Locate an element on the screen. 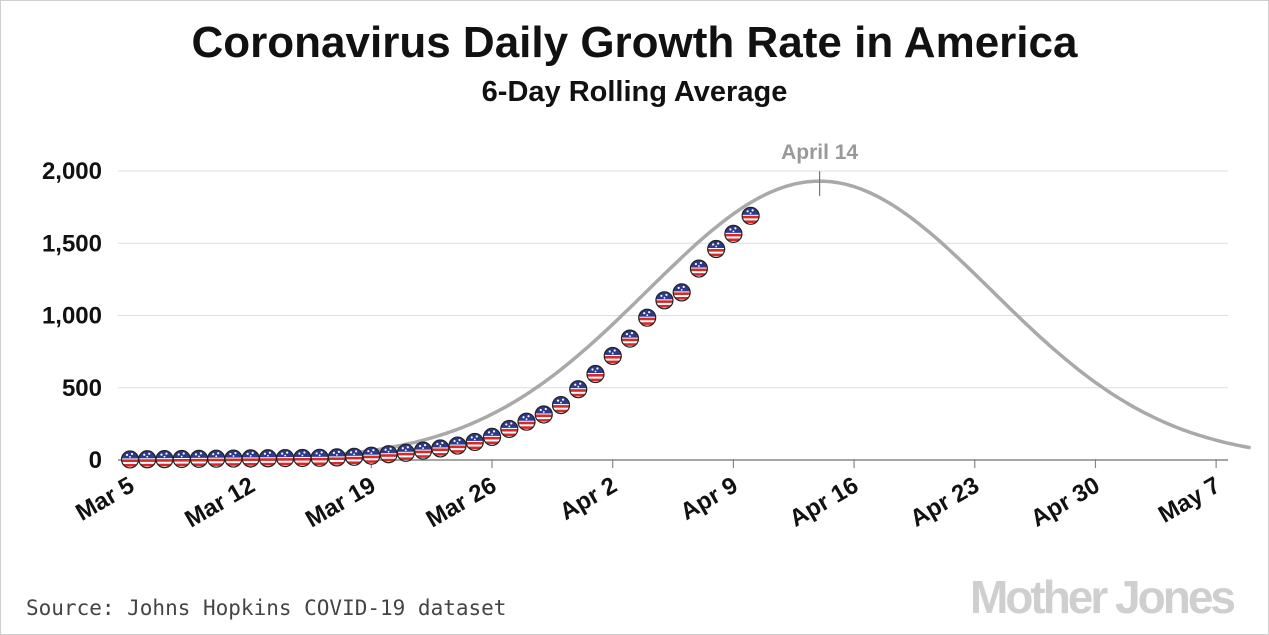 This screenshot has height=635, width=1269. x-tick-label: Apr 9 is located at coordinates (709, 499).